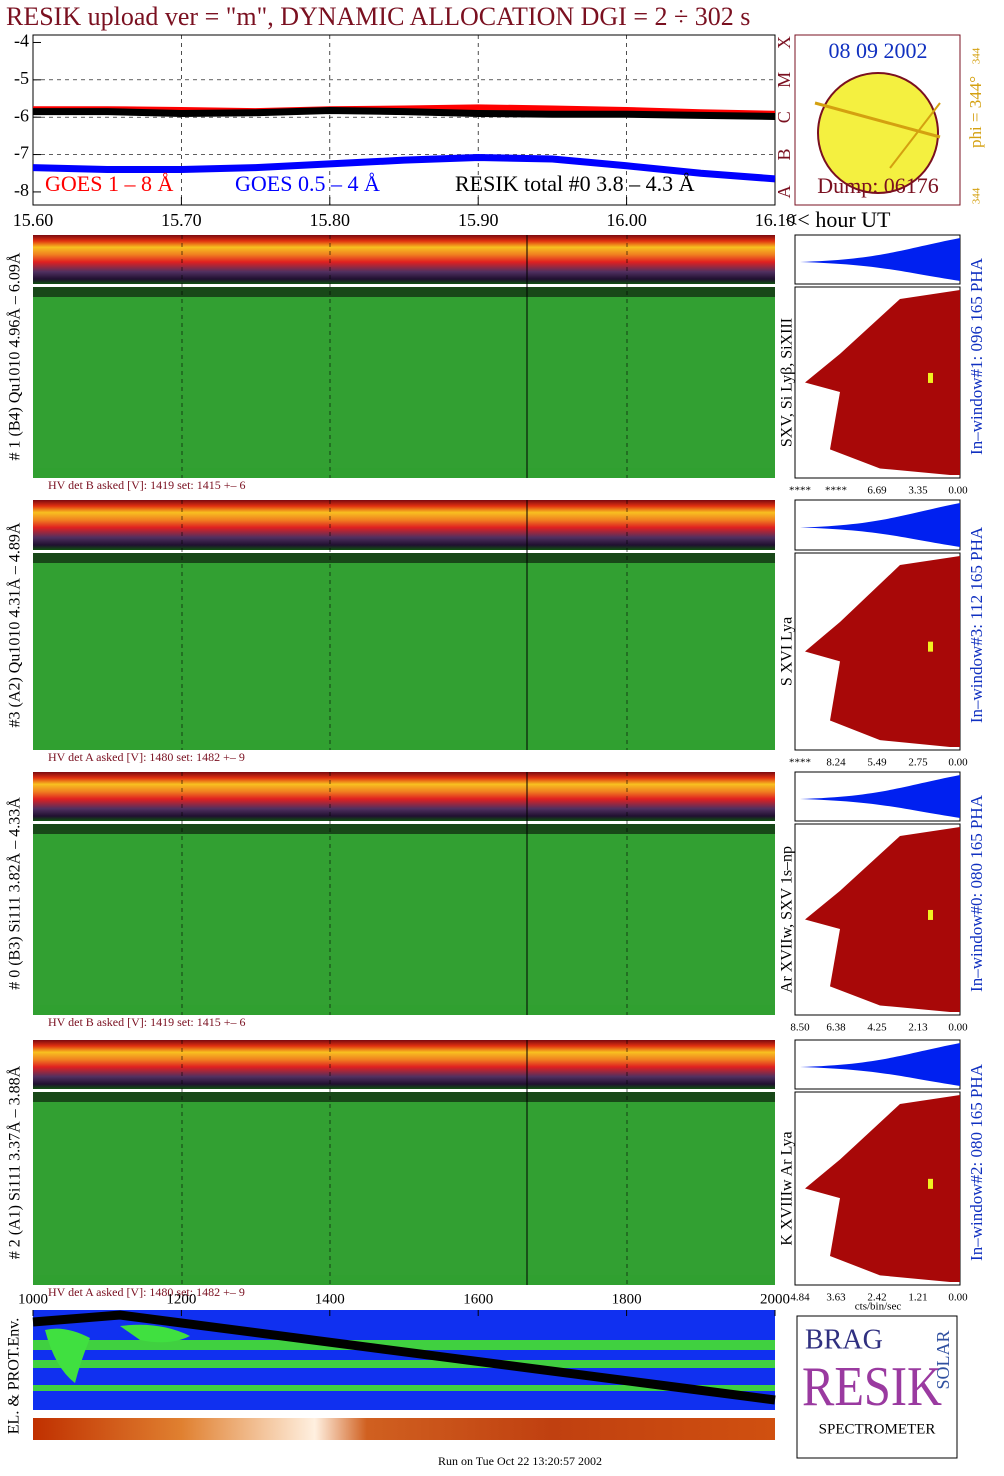  I want to click on class-label: B, so click(784, 155).